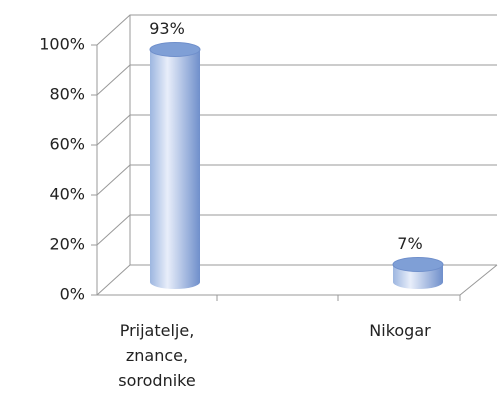  Describe the element at coordinates (175, 169) in the screenshot. I see `bar` at that location.